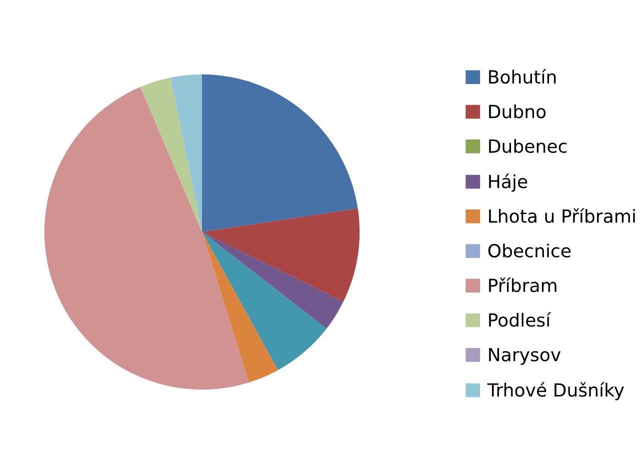  I want to click on legend-label: Podlesí, so click(520, 319).